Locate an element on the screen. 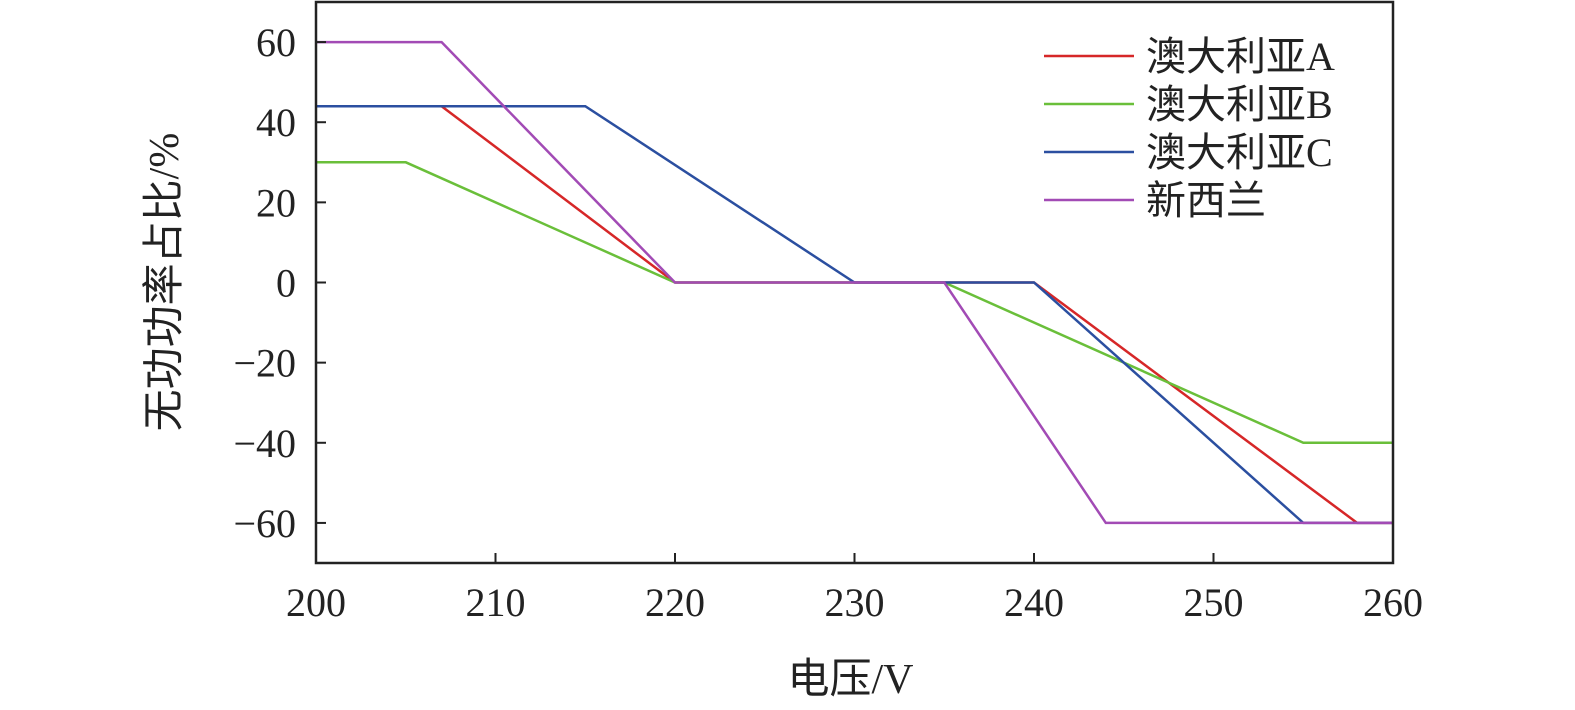 This screenshot has width=1575, height=710. x-tick-label: 200 is located at coordinates (316, 602).